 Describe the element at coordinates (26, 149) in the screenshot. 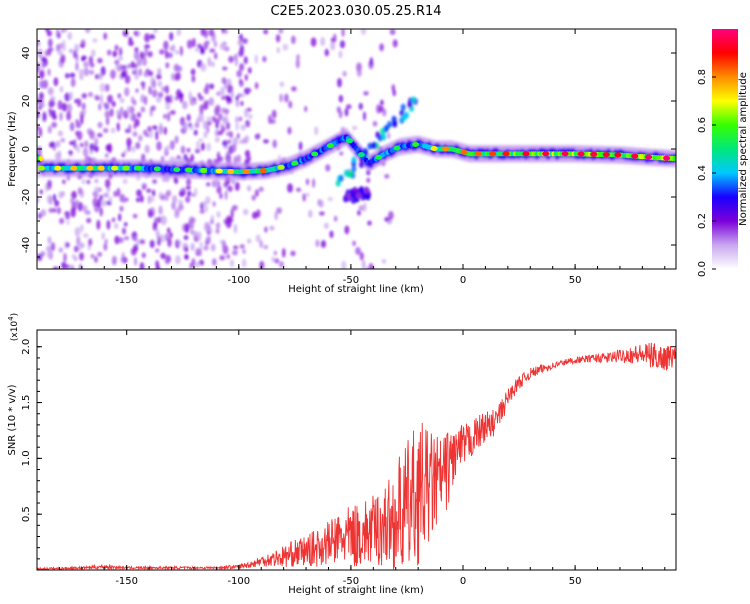

I see `spectrogram-y-tick-label: 0` at that location.